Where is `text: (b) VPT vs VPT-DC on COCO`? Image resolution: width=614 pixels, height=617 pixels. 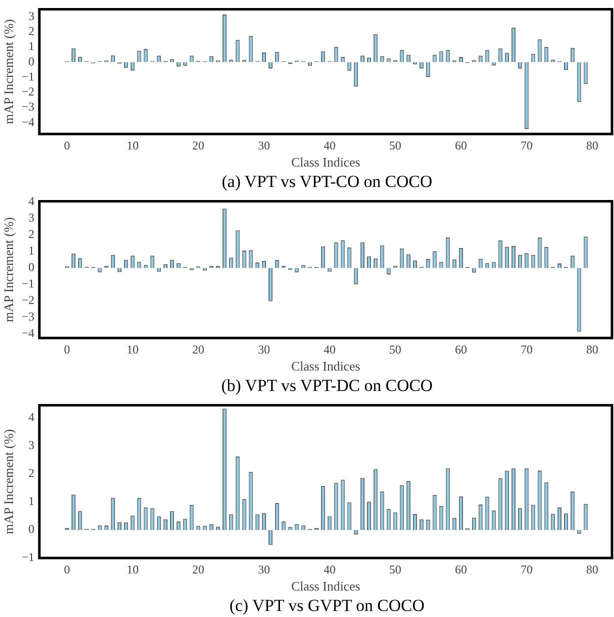 text: (b) VPT vs VPT-DC on COCO is located at coordinates (327, 385).